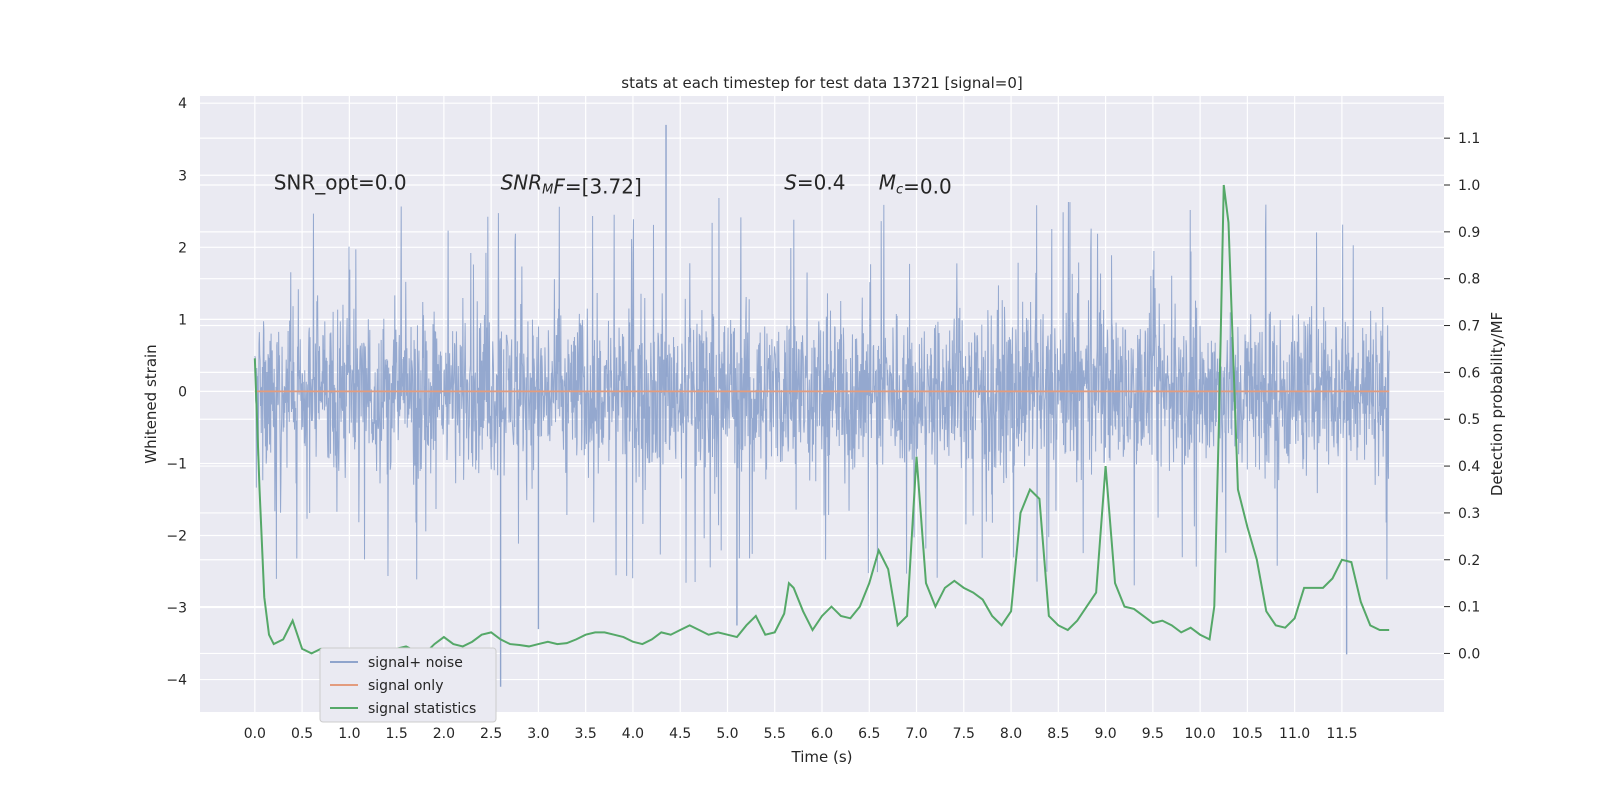 This screenshot has width=1600, height=800. I want to click on legend-box, so click(408, 685).